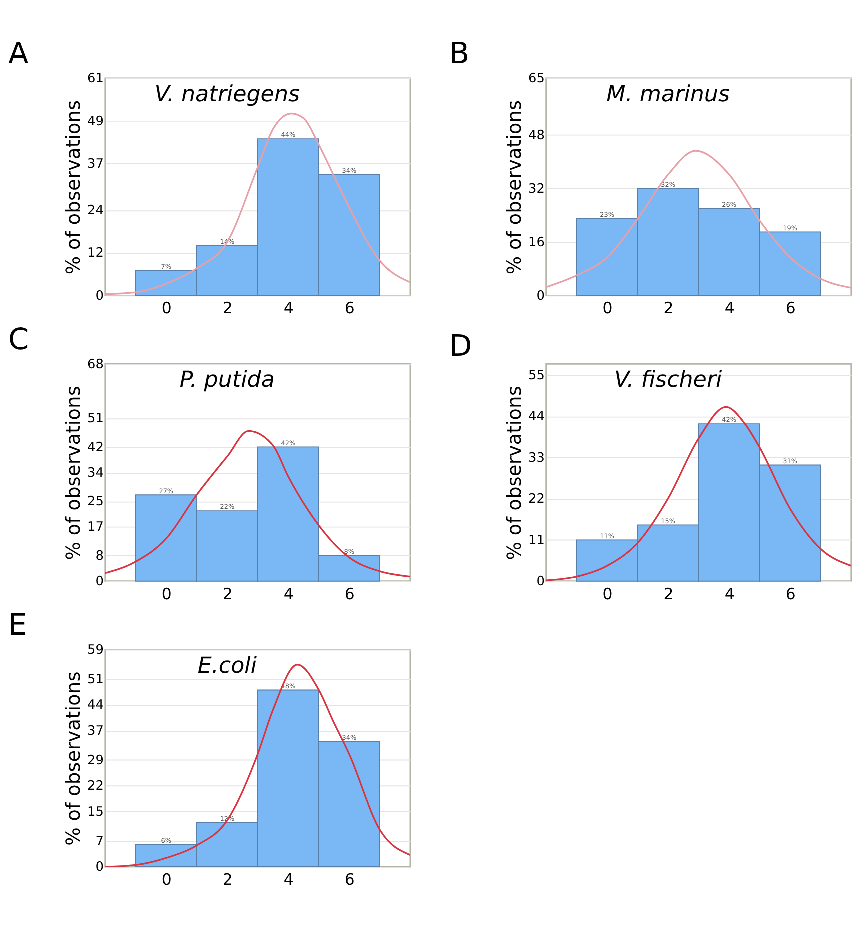 Image resolution: width=856 pixels, height=949 pixels. I want to click on y-tick-label: 11, so click(536, 540).